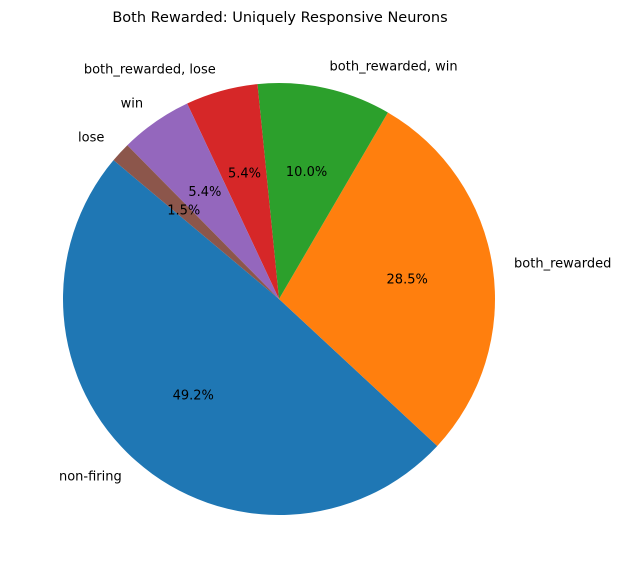 Image resolution: width=628 pixels, height=579 pixels. Describe the element at coordinates (394, 66) in the screenshot. I see `slice-label-both-rewarded-win: both_rewarded, win` at that location.